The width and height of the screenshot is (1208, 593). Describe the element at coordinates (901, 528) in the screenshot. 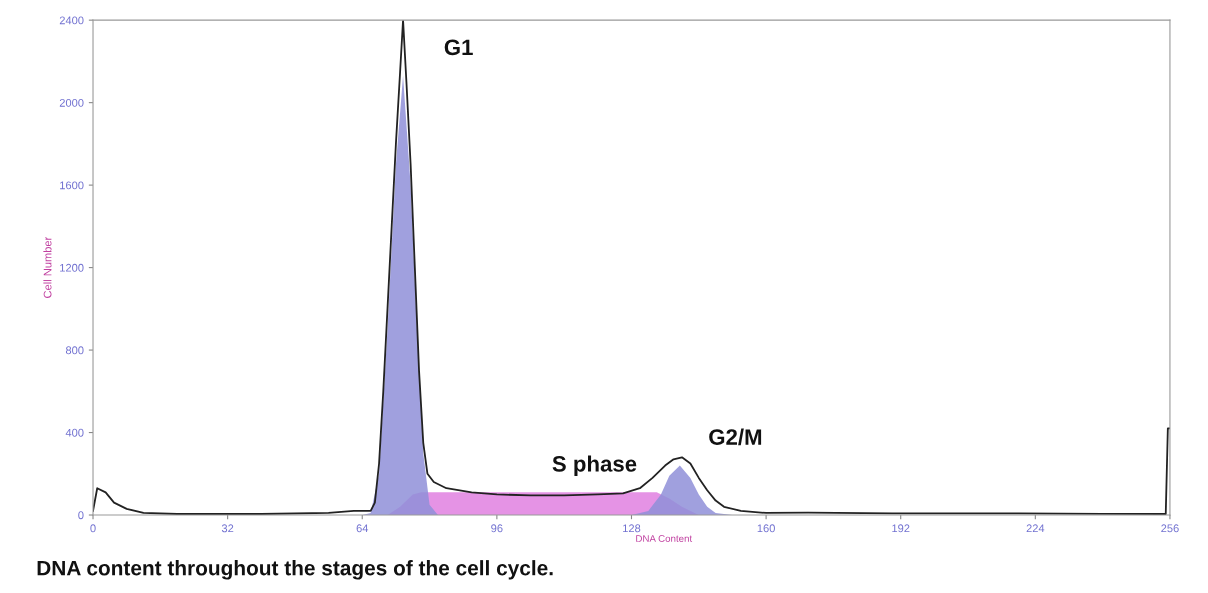

I see `x-tick-label: 192` at that location.